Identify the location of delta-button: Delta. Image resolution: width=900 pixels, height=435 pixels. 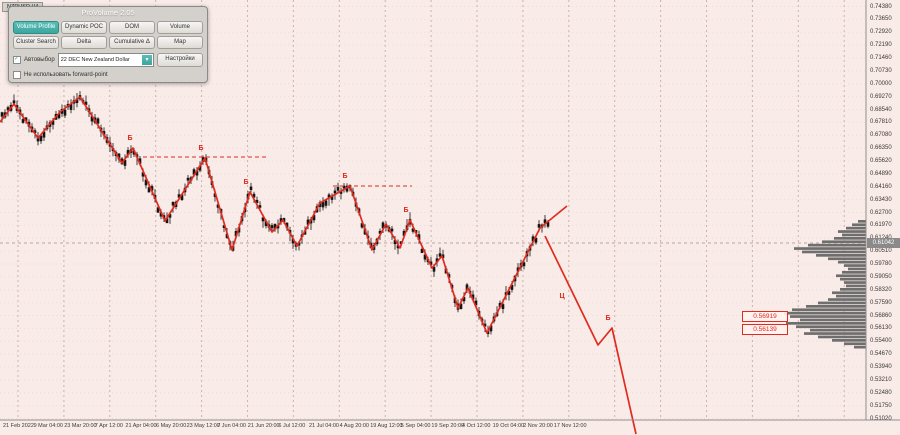
(84, 42).